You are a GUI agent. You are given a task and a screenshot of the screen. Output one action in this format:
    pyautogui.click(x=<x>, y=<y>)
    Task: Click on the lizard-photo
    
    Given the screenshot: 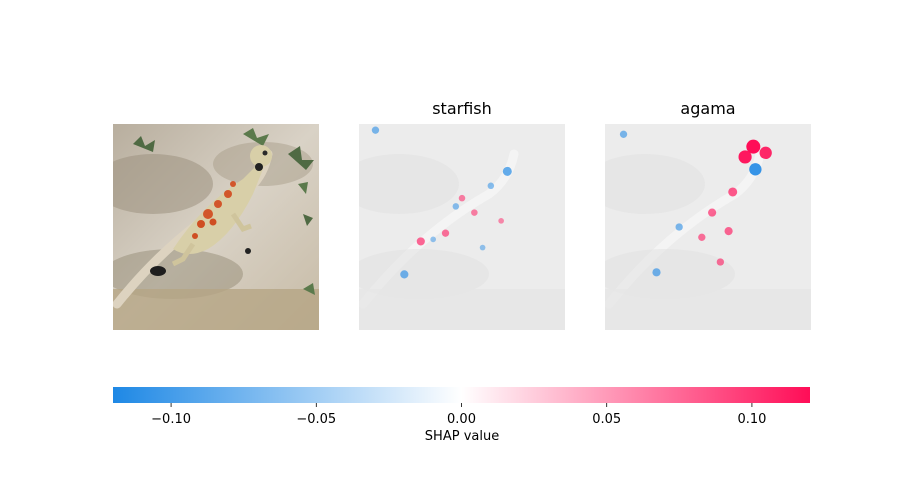 What is the action you would take?
    pyautogui.click(x=216, y=227)
    